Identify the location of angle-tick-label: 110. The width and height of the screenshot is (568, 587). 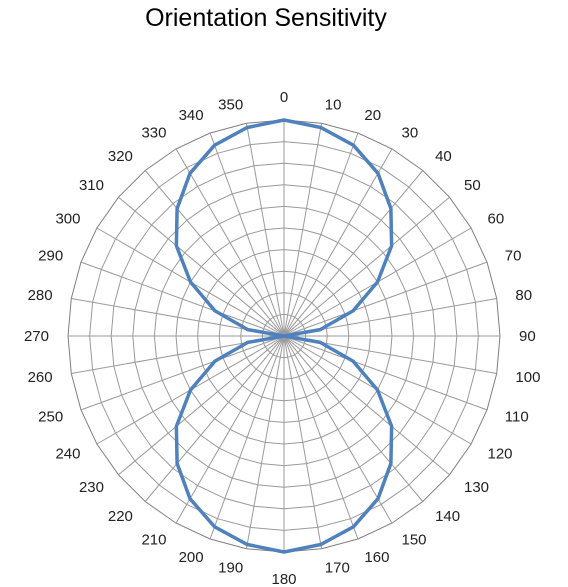
(517, 416).